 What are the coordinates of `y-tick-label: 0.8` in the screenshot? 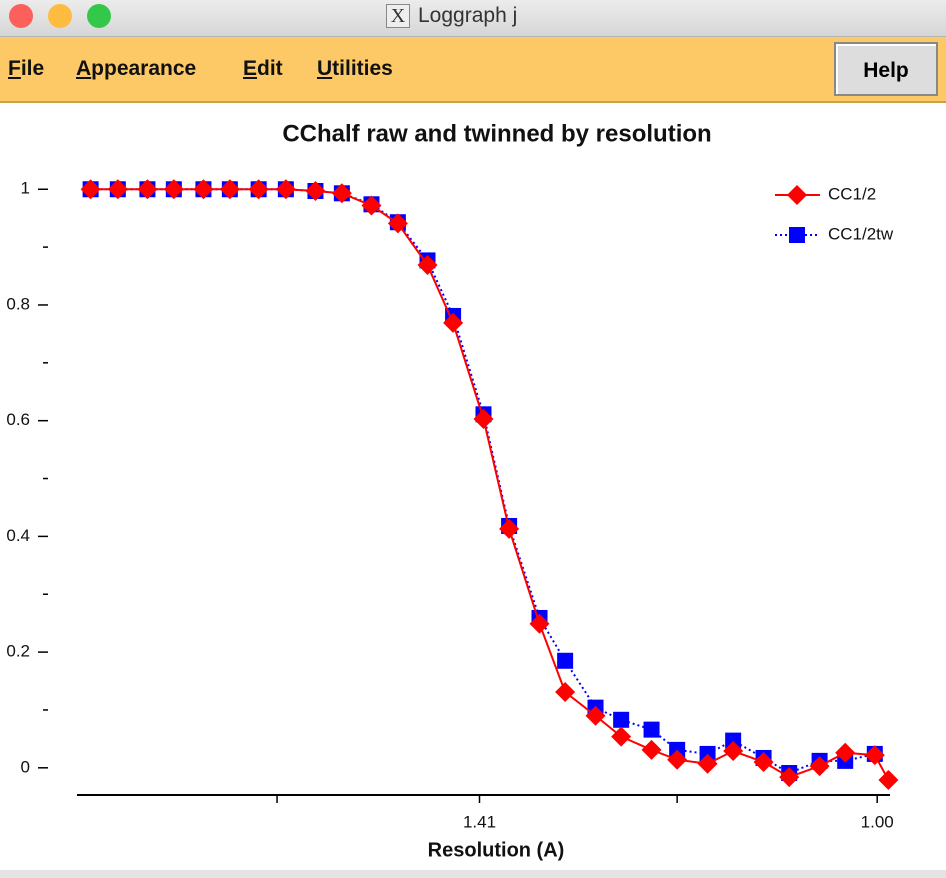 It's located at (18, 303).